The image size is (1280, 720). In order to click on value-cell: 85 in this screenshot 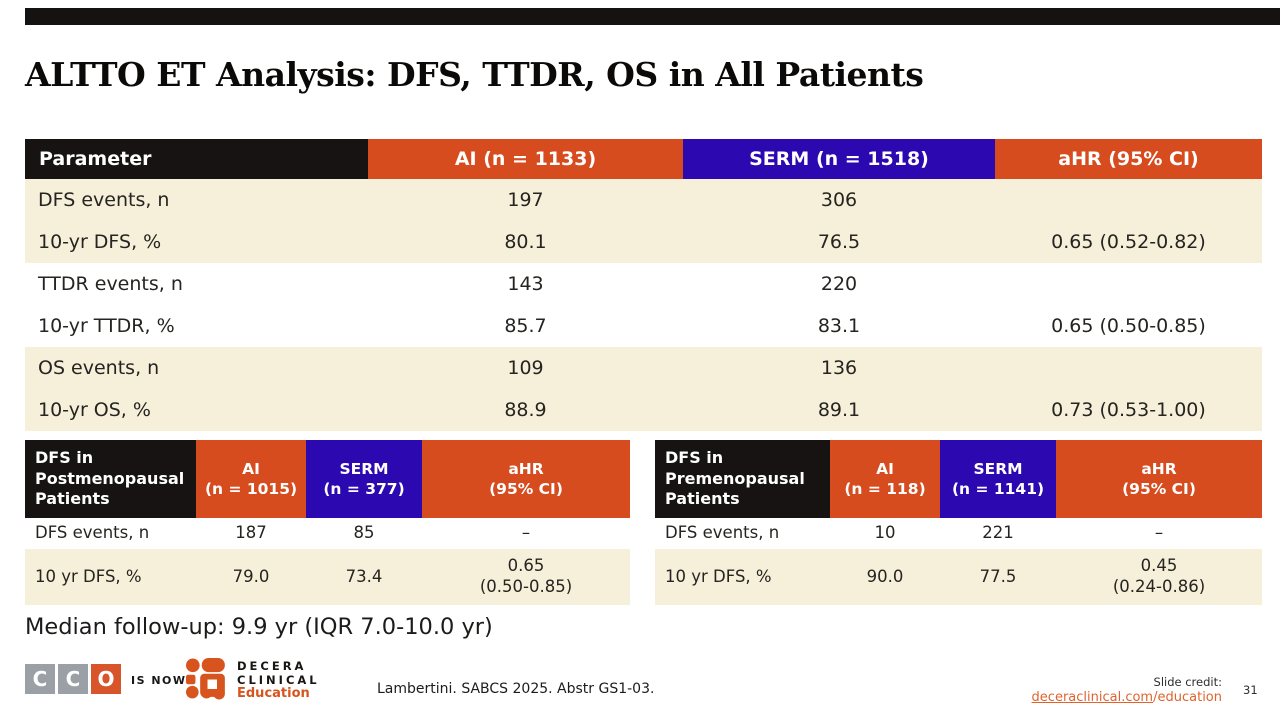, I will do `click(364, 533)`.